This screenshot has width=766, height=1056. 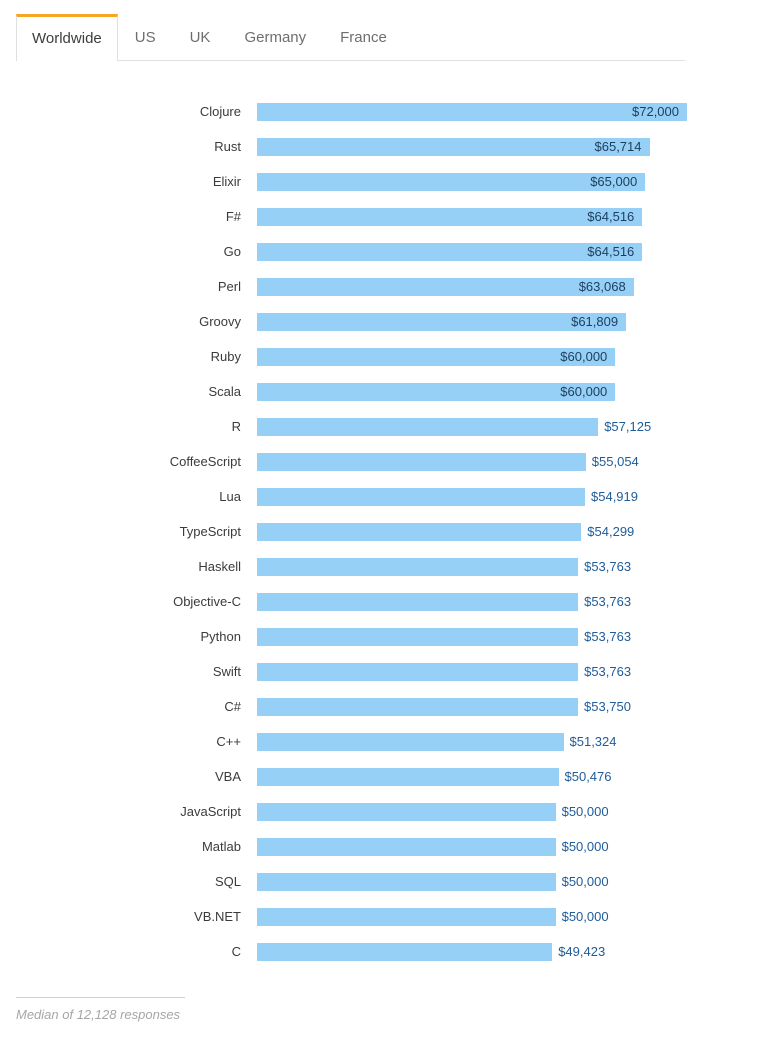 I want to click on value-label: $72,000, so click(x=655, y=111).